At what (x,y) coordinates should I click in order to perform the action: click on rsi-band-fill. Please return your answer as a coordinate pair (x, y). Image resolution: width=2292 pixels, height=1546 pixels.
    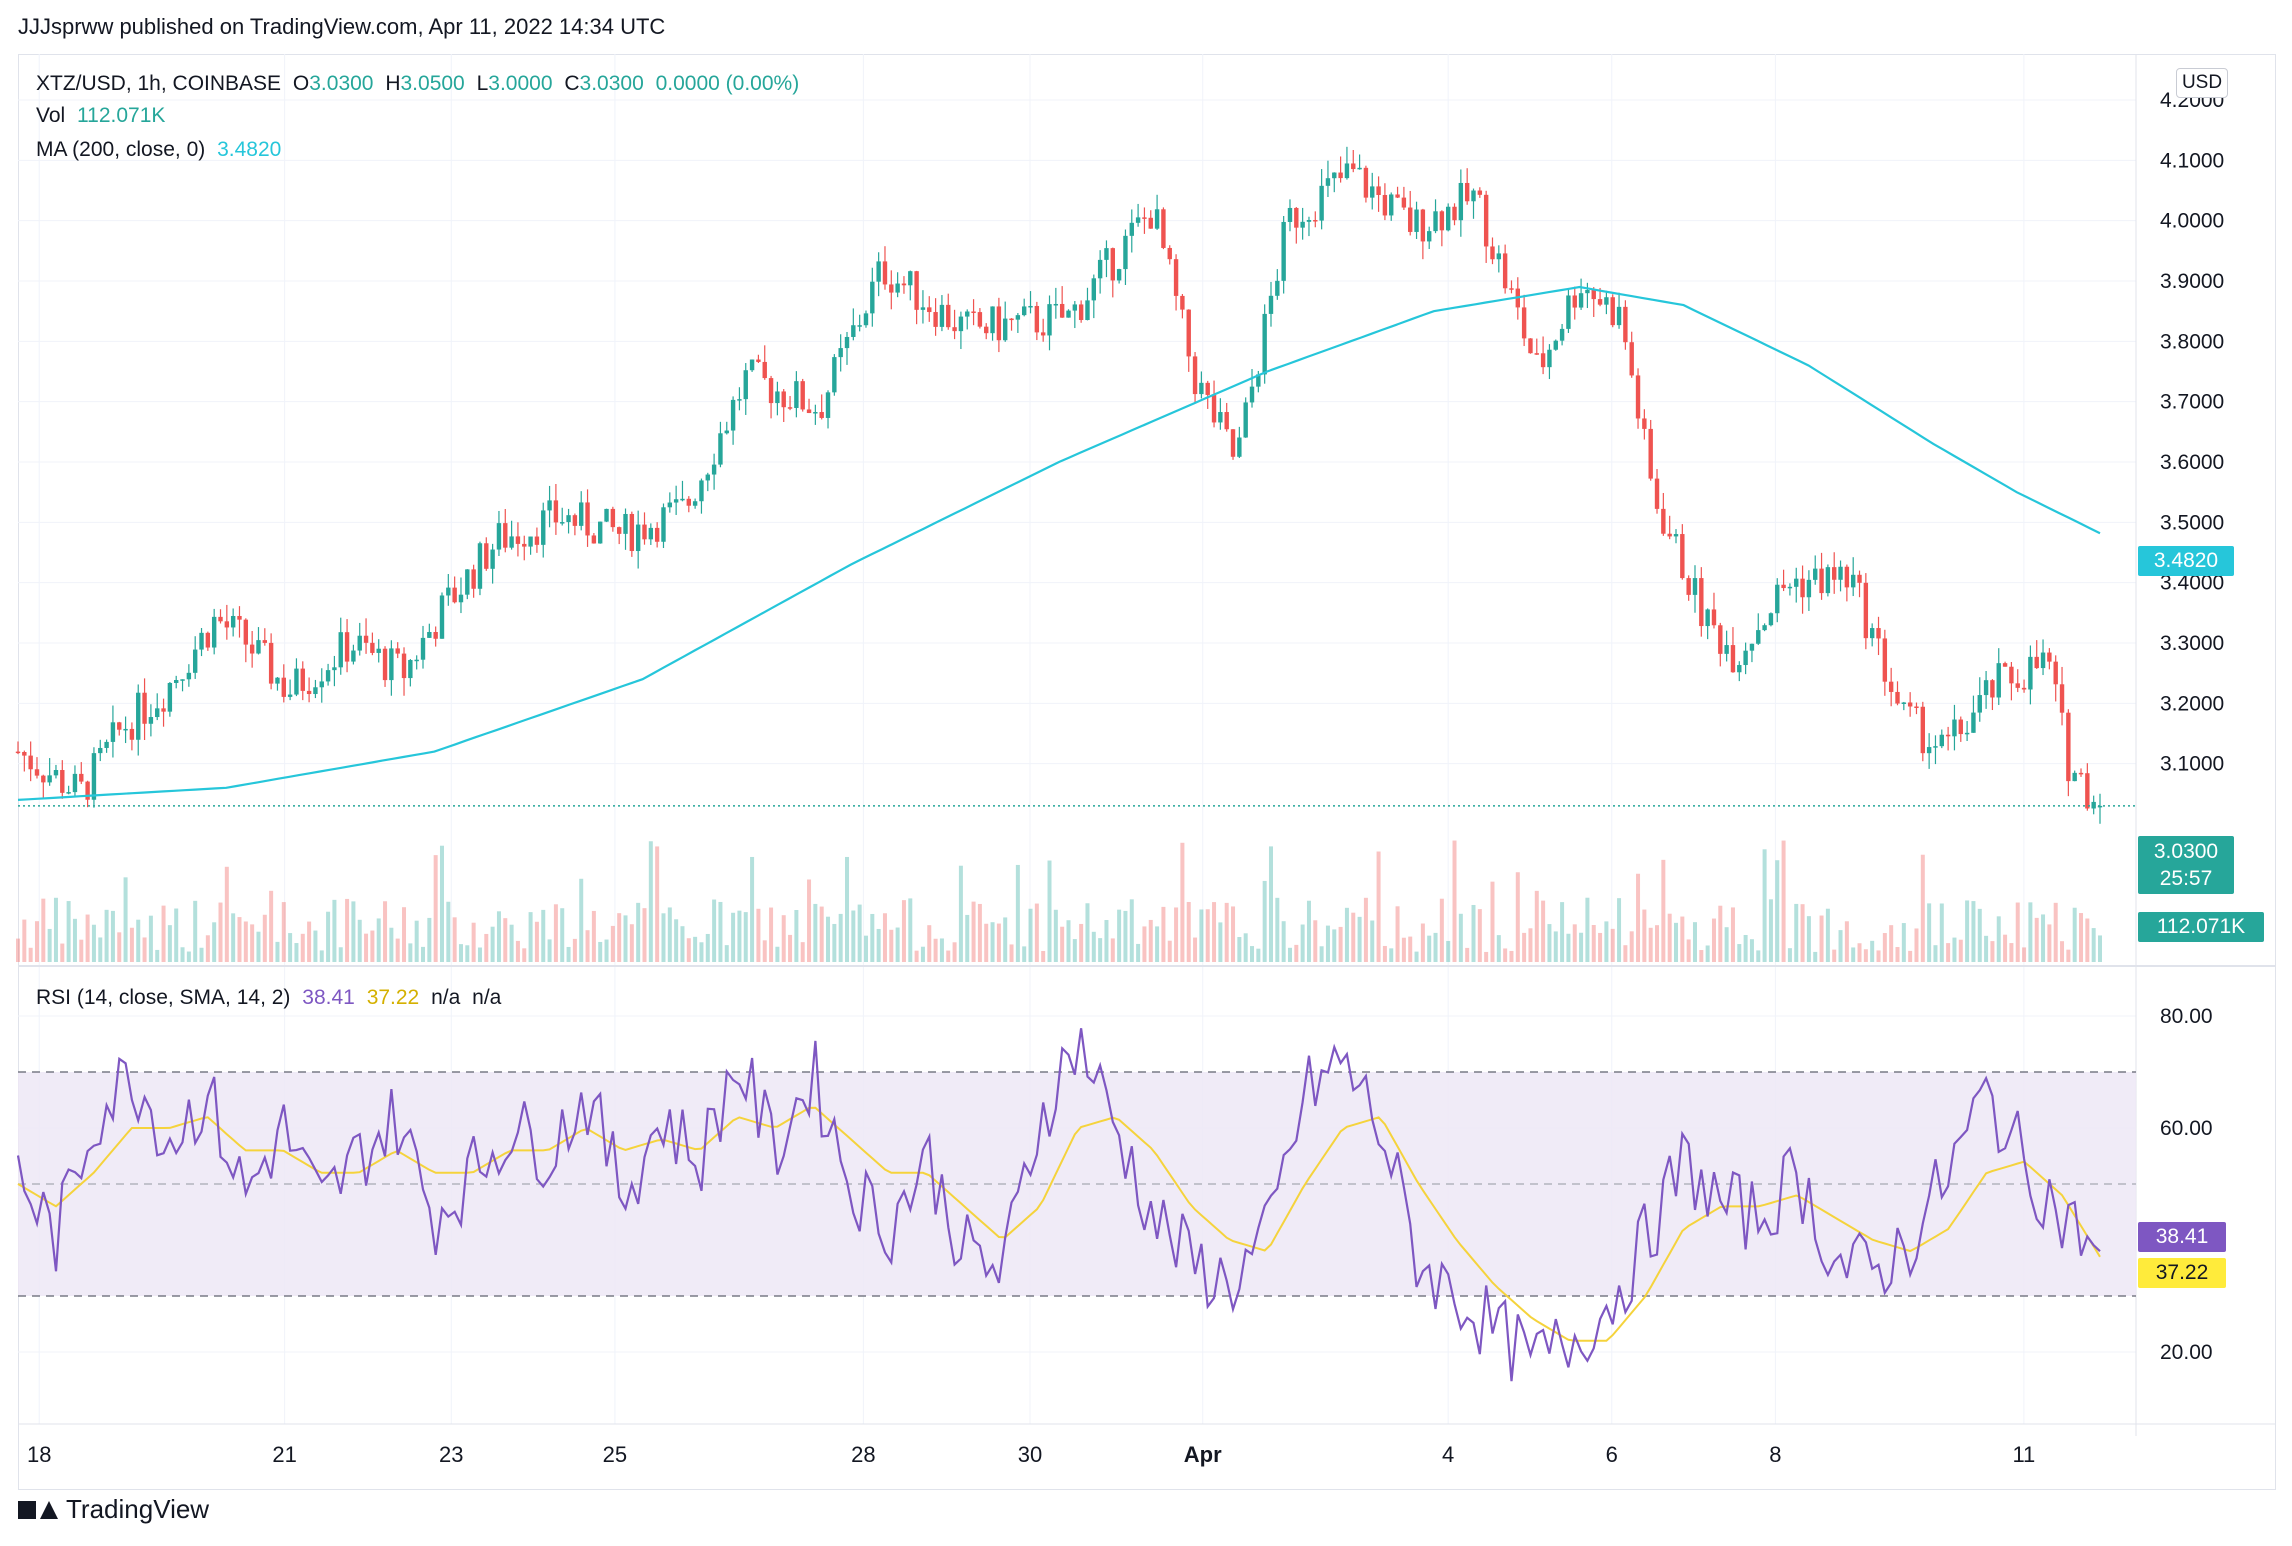
    Looking at the image, I should click on (1077, 1184).